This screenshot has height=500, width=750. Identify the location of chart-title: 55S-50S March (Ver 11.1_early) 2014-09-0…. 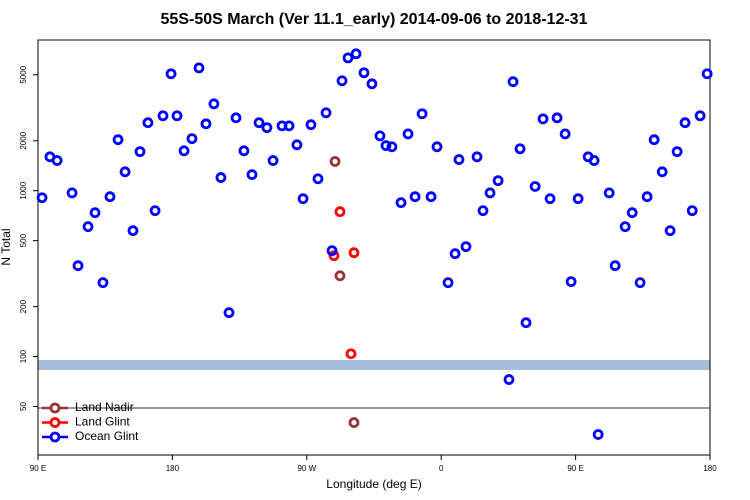
(374, 19).